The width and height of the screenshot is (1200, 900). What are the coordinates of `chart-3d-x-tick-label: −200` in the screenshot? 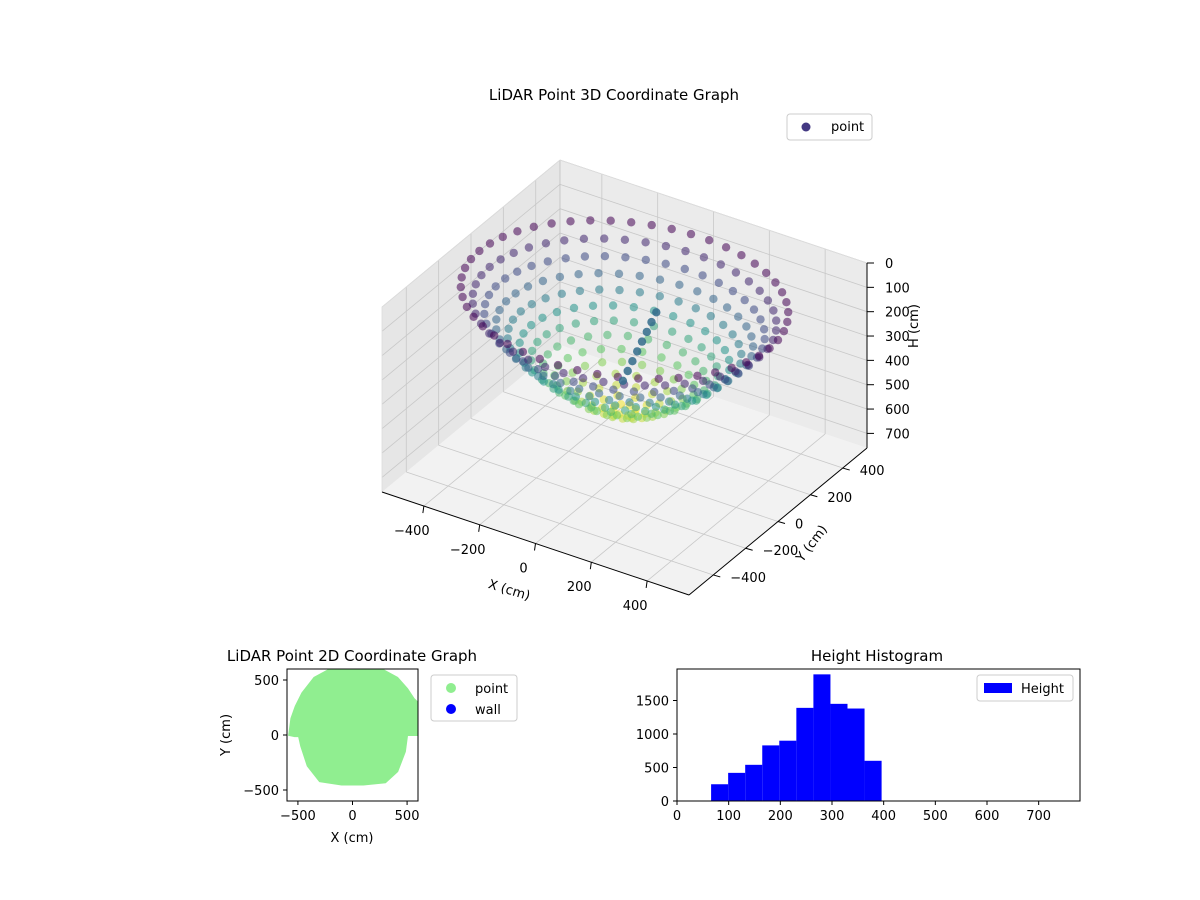 It's located at (468, 550).